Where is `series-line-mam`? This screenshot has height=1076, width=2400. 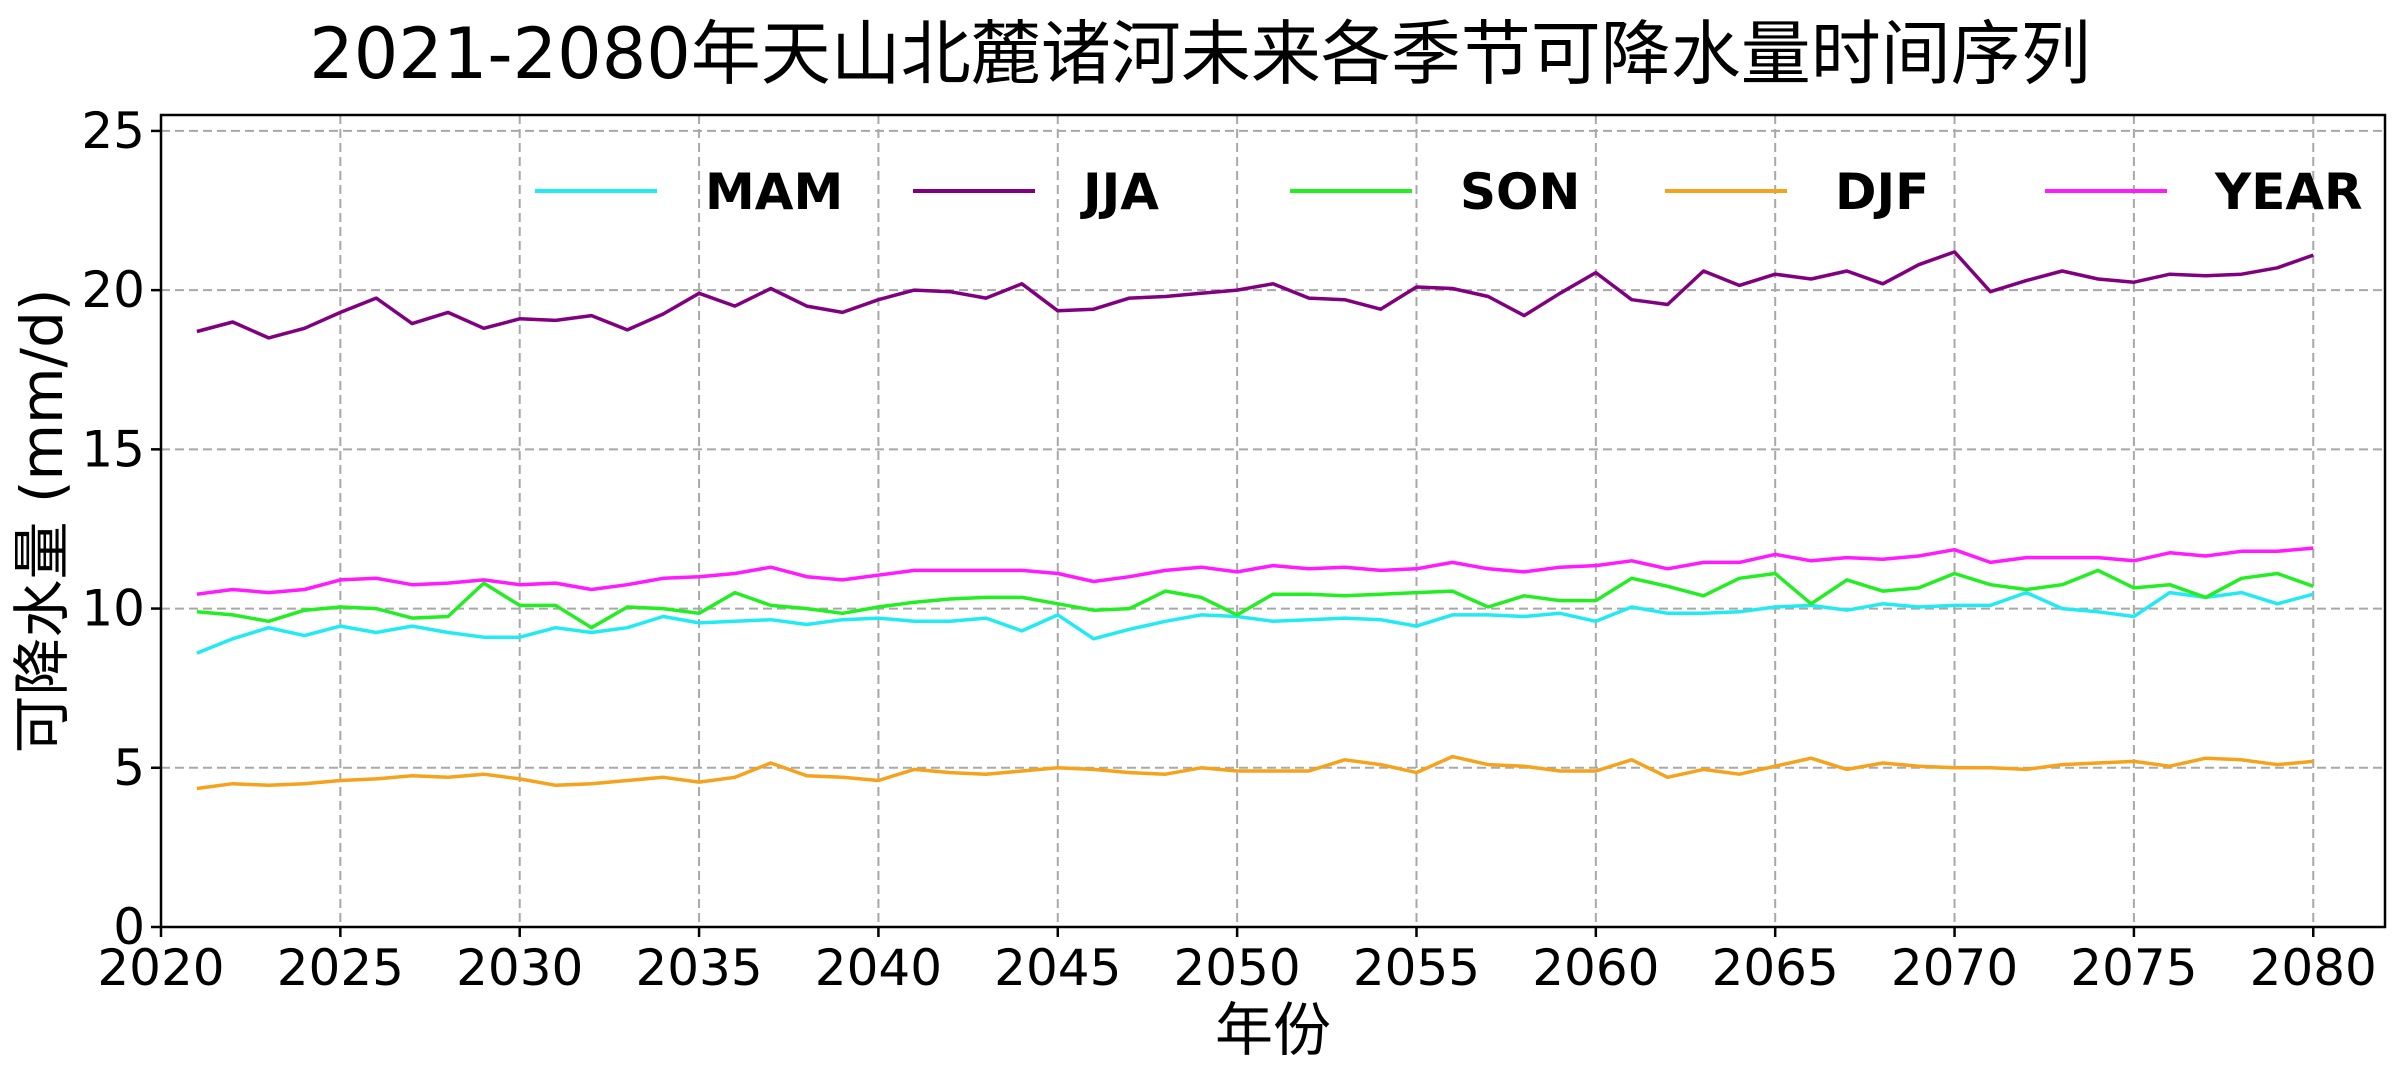 series-line-mam is located at coordinates (1255, 622).